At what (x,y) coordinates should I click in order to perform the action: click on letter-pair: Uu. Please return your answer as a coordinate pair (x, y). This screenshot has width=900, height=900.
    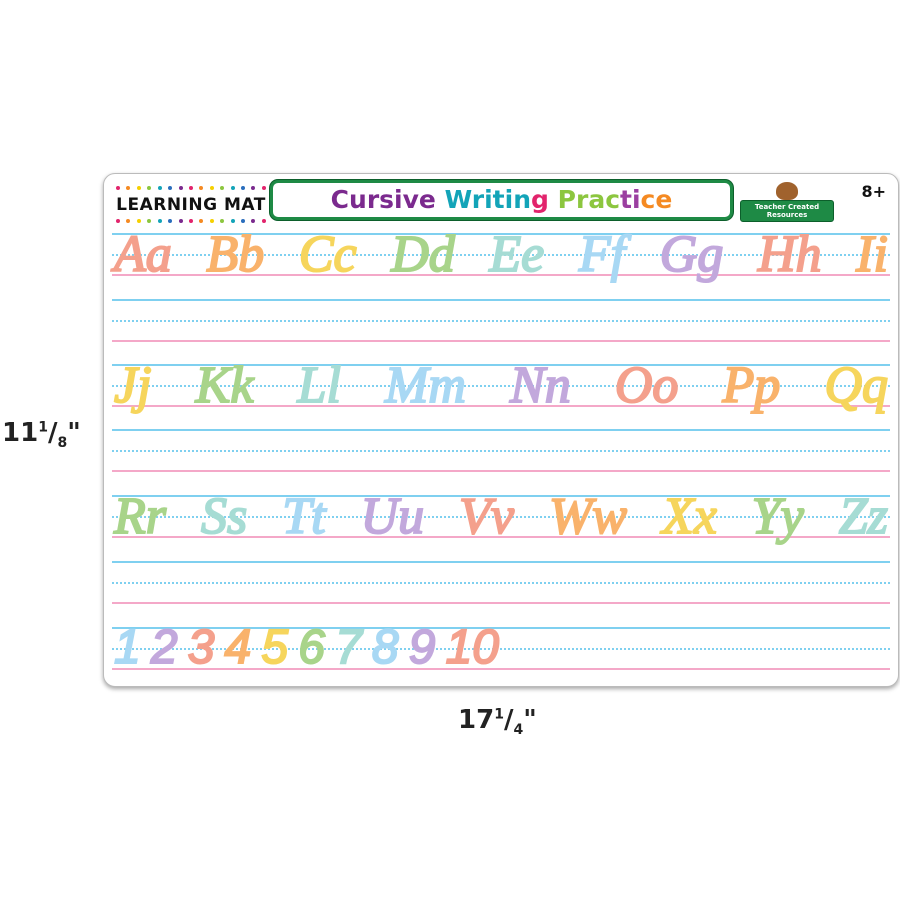
    Looking at the image, I should click on (393, 516).